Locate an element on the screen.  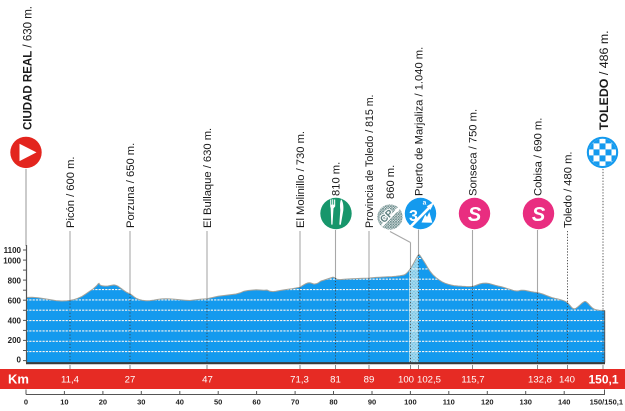
svg-text: 810 m. is located at coordinates (336, 179).